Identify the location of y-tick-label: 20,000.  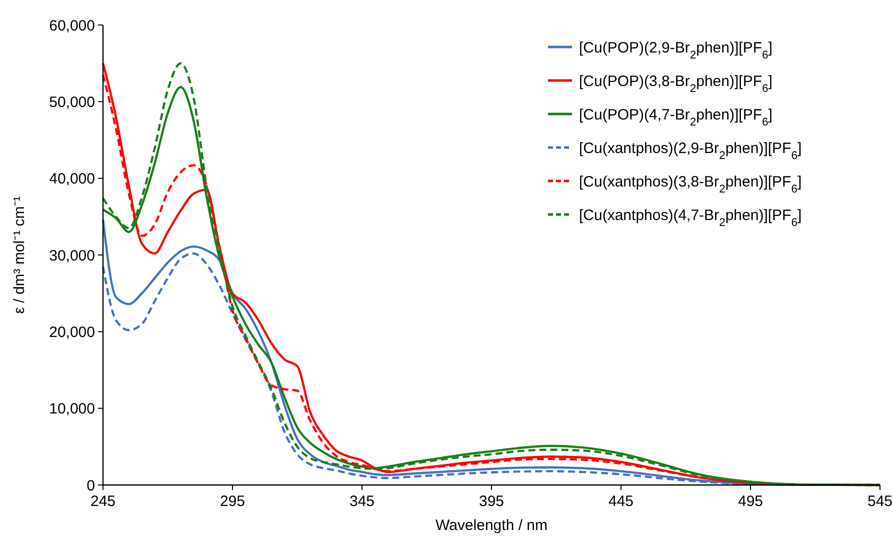
(72, 332).